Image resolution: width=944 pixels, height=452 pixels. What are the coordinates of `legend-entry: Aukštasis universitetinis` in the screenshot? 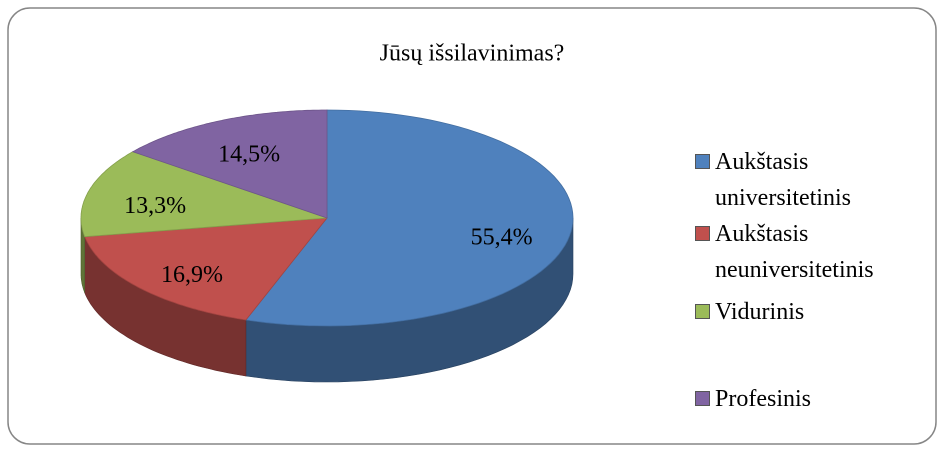 It's located at (812, 180).